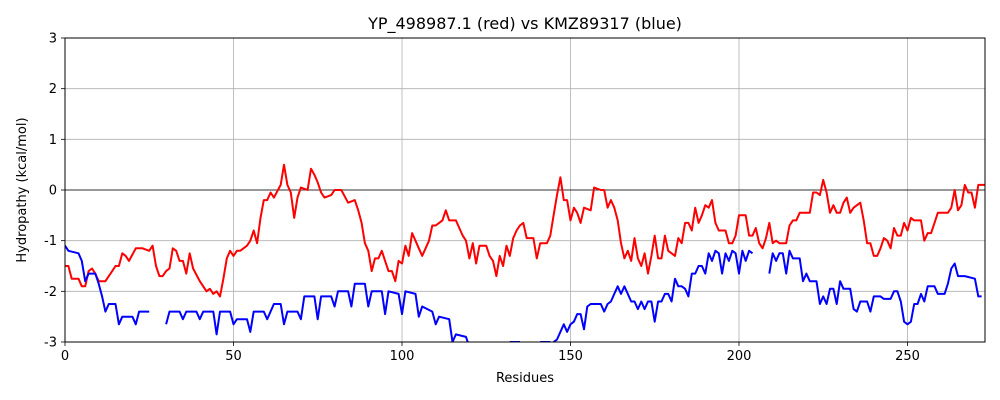 Image resolution: width=1000 pixels, height=400 pixels. I want to click on x-tick-label: 100, so click(402, 356).